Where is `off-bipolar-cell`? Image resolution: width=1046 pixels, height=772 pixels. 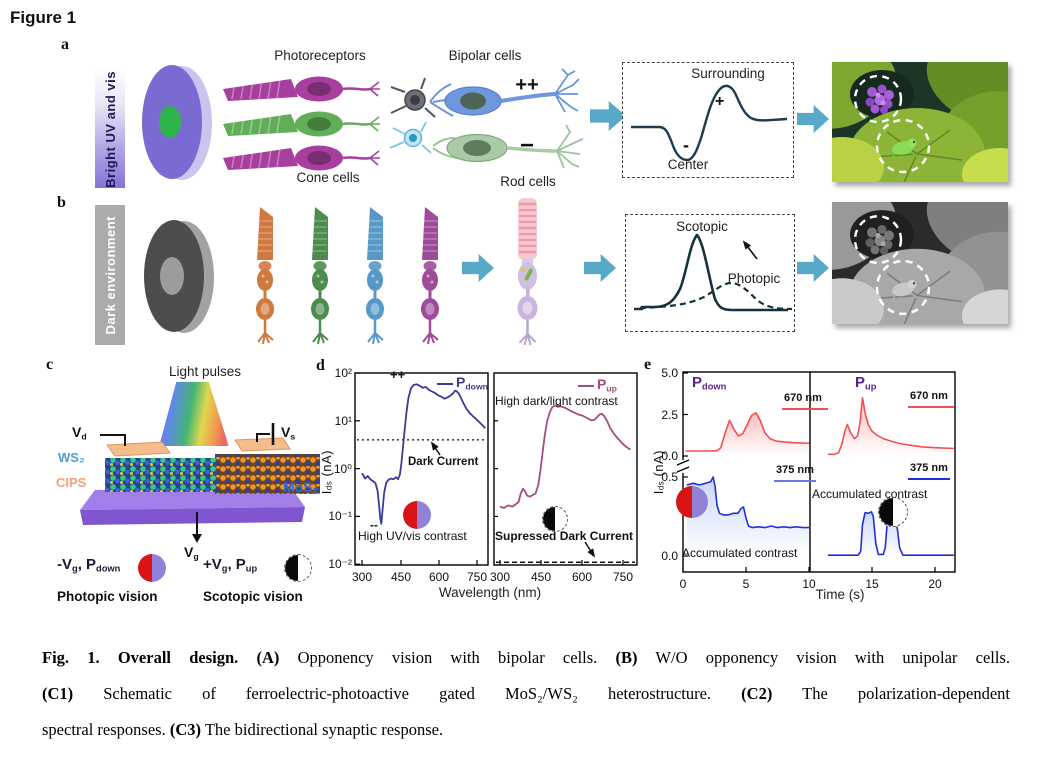
off-bipolar-cell is located at coordinates (508, 146).